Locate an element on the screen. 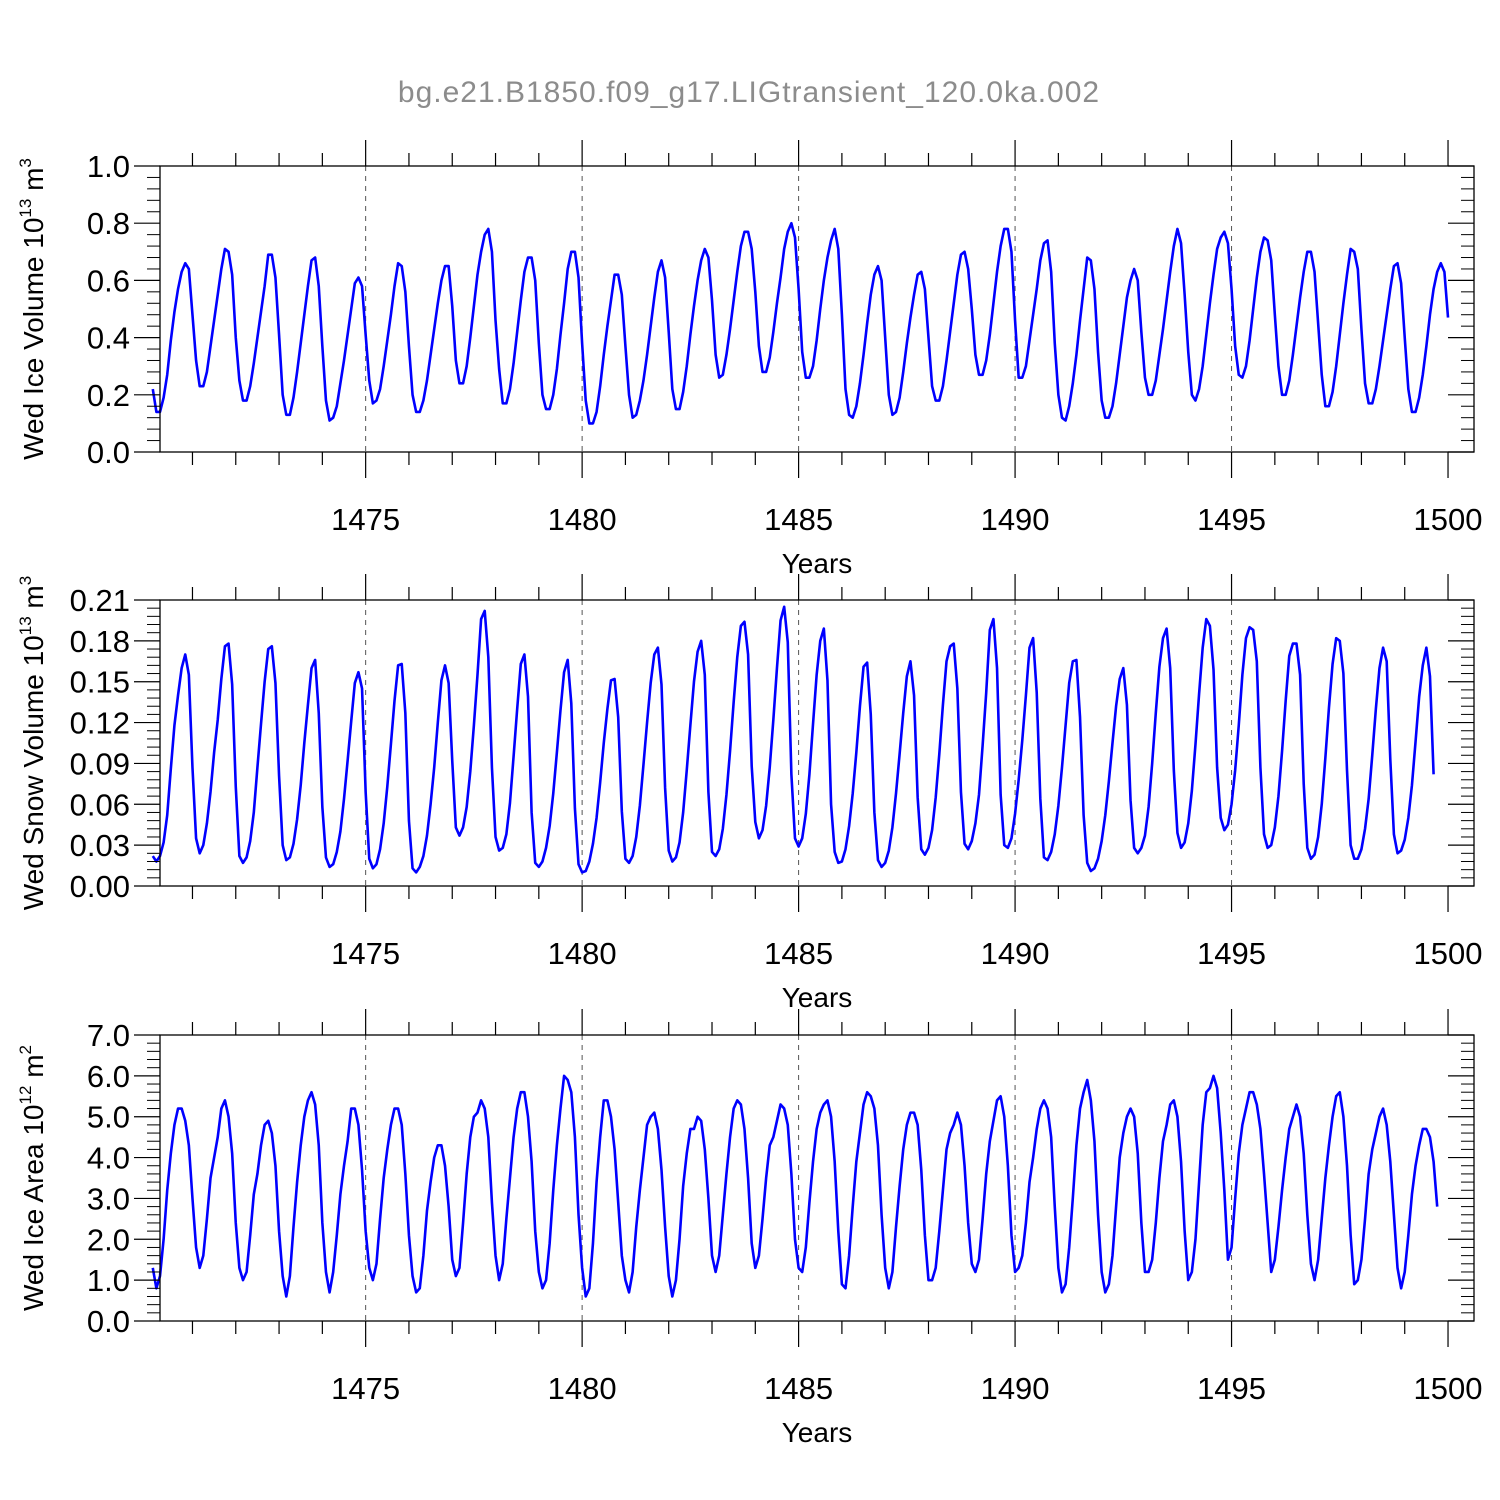 This screenshot has width=1500, height=1500. y-tick-label: 4.0 is located at coordinates (108, 1158).